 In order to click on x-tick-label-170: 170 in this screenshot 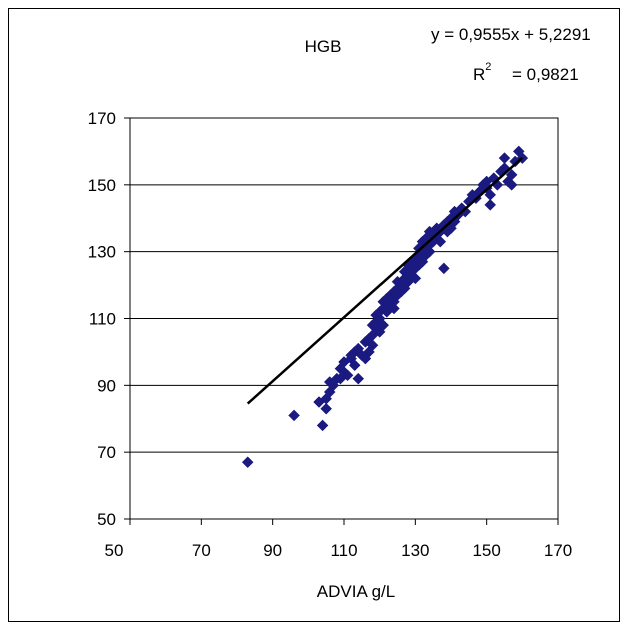, I will do `click(558, 550)`.